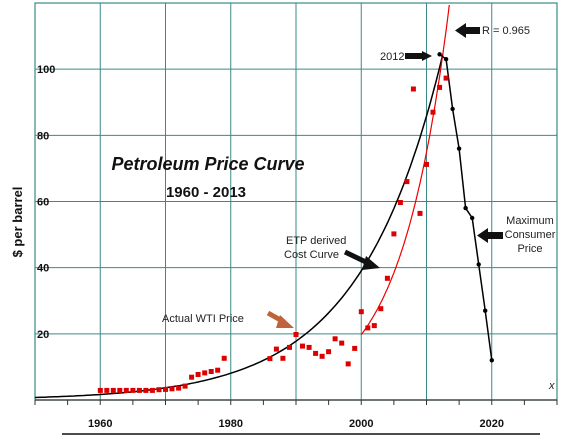 This screenshot has width=573, height=445. What do you see at coordinates (43, 203) in the screenshot?
I see `y-tick-label: 60` at bounding box center [43, 203].